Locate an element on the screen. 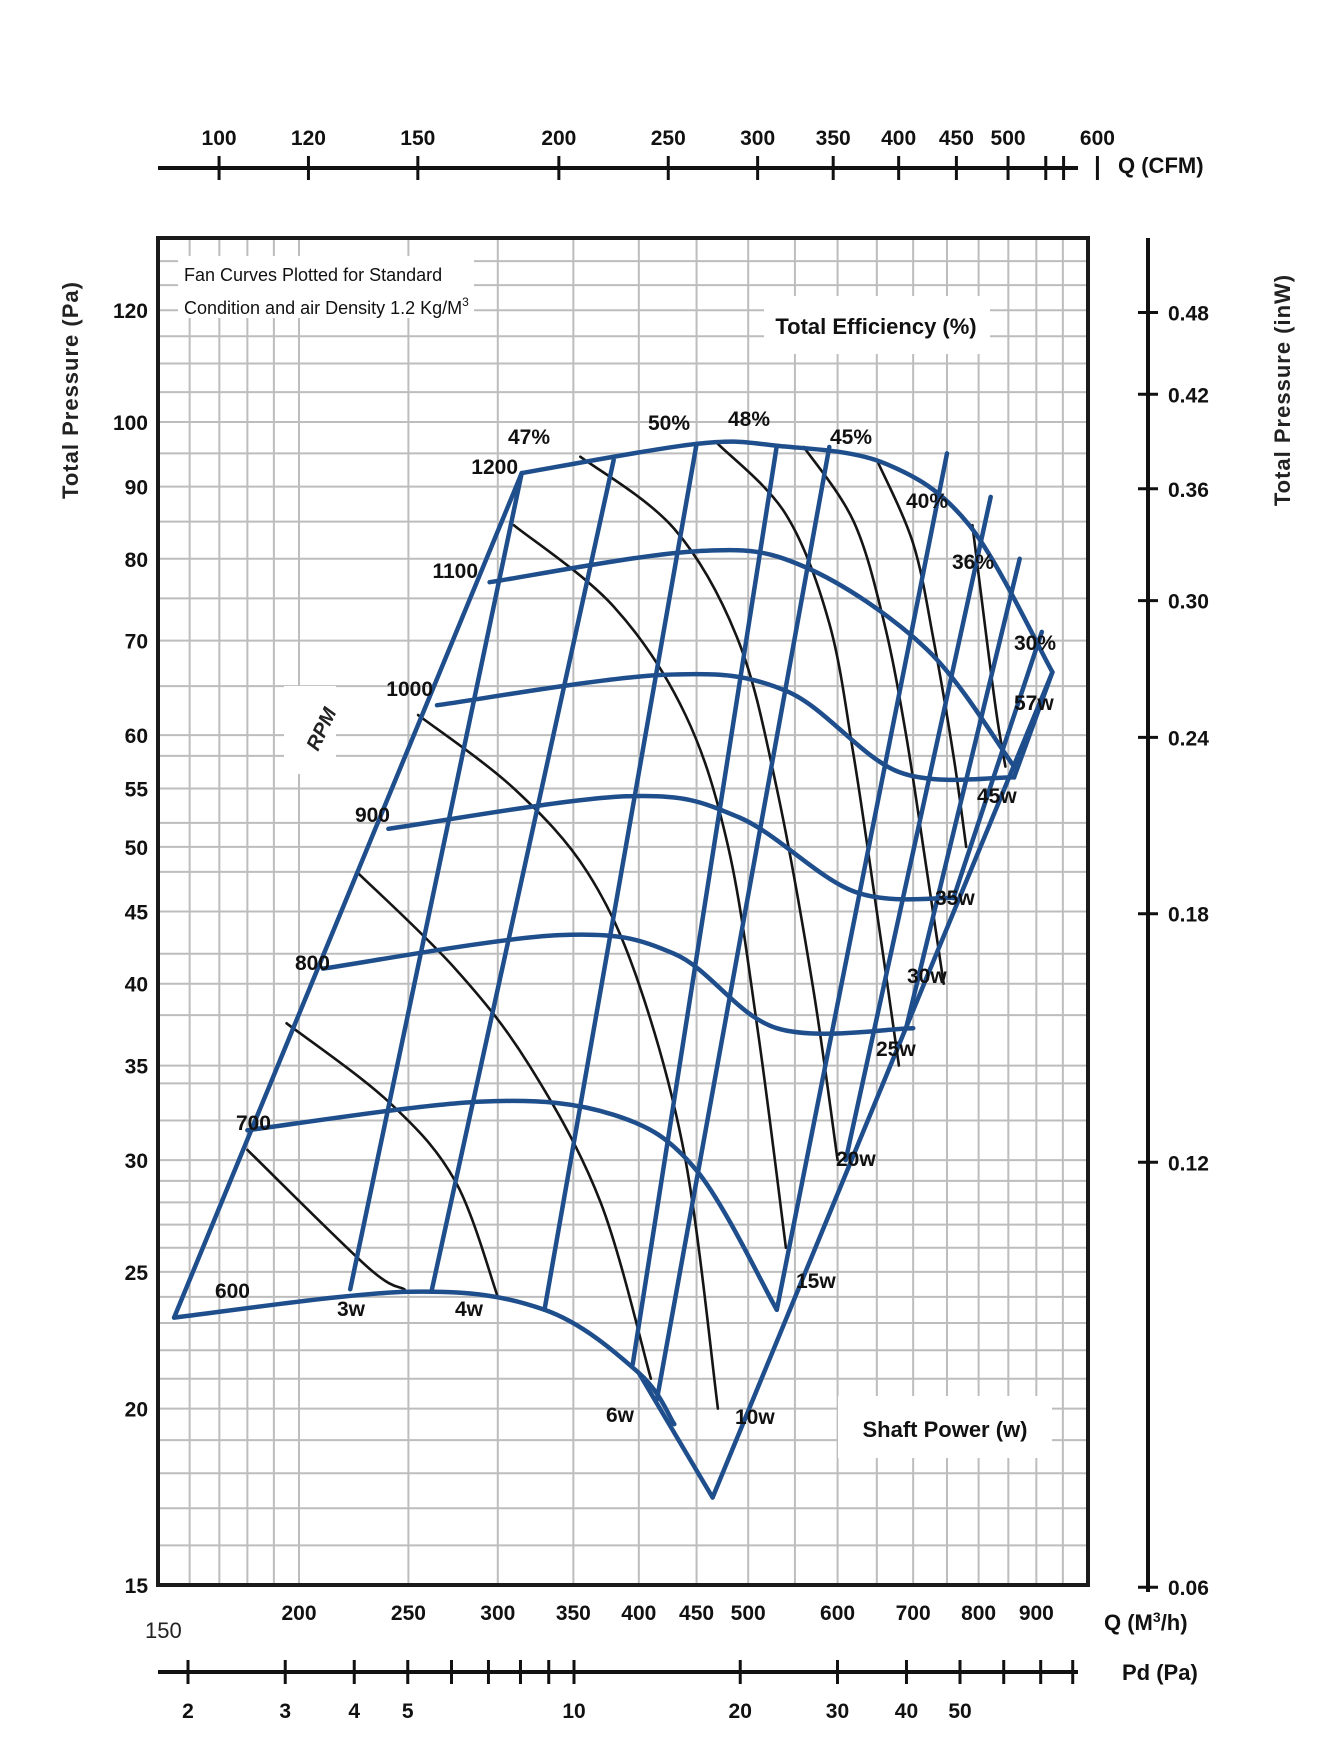  x-top-tick-label: 350 is located at coordinates (833, 138).